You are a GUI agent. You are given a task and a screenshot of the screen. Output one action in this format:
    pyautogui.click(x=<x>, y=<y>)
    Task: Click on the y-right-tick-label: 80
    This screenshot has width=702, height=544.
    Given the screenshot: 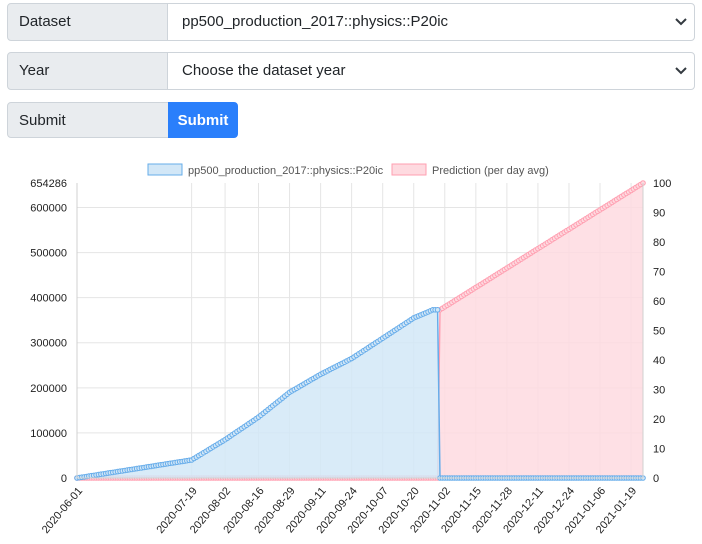 What is the action you would take?
    pyautogui.click(x=659, y=243)
    